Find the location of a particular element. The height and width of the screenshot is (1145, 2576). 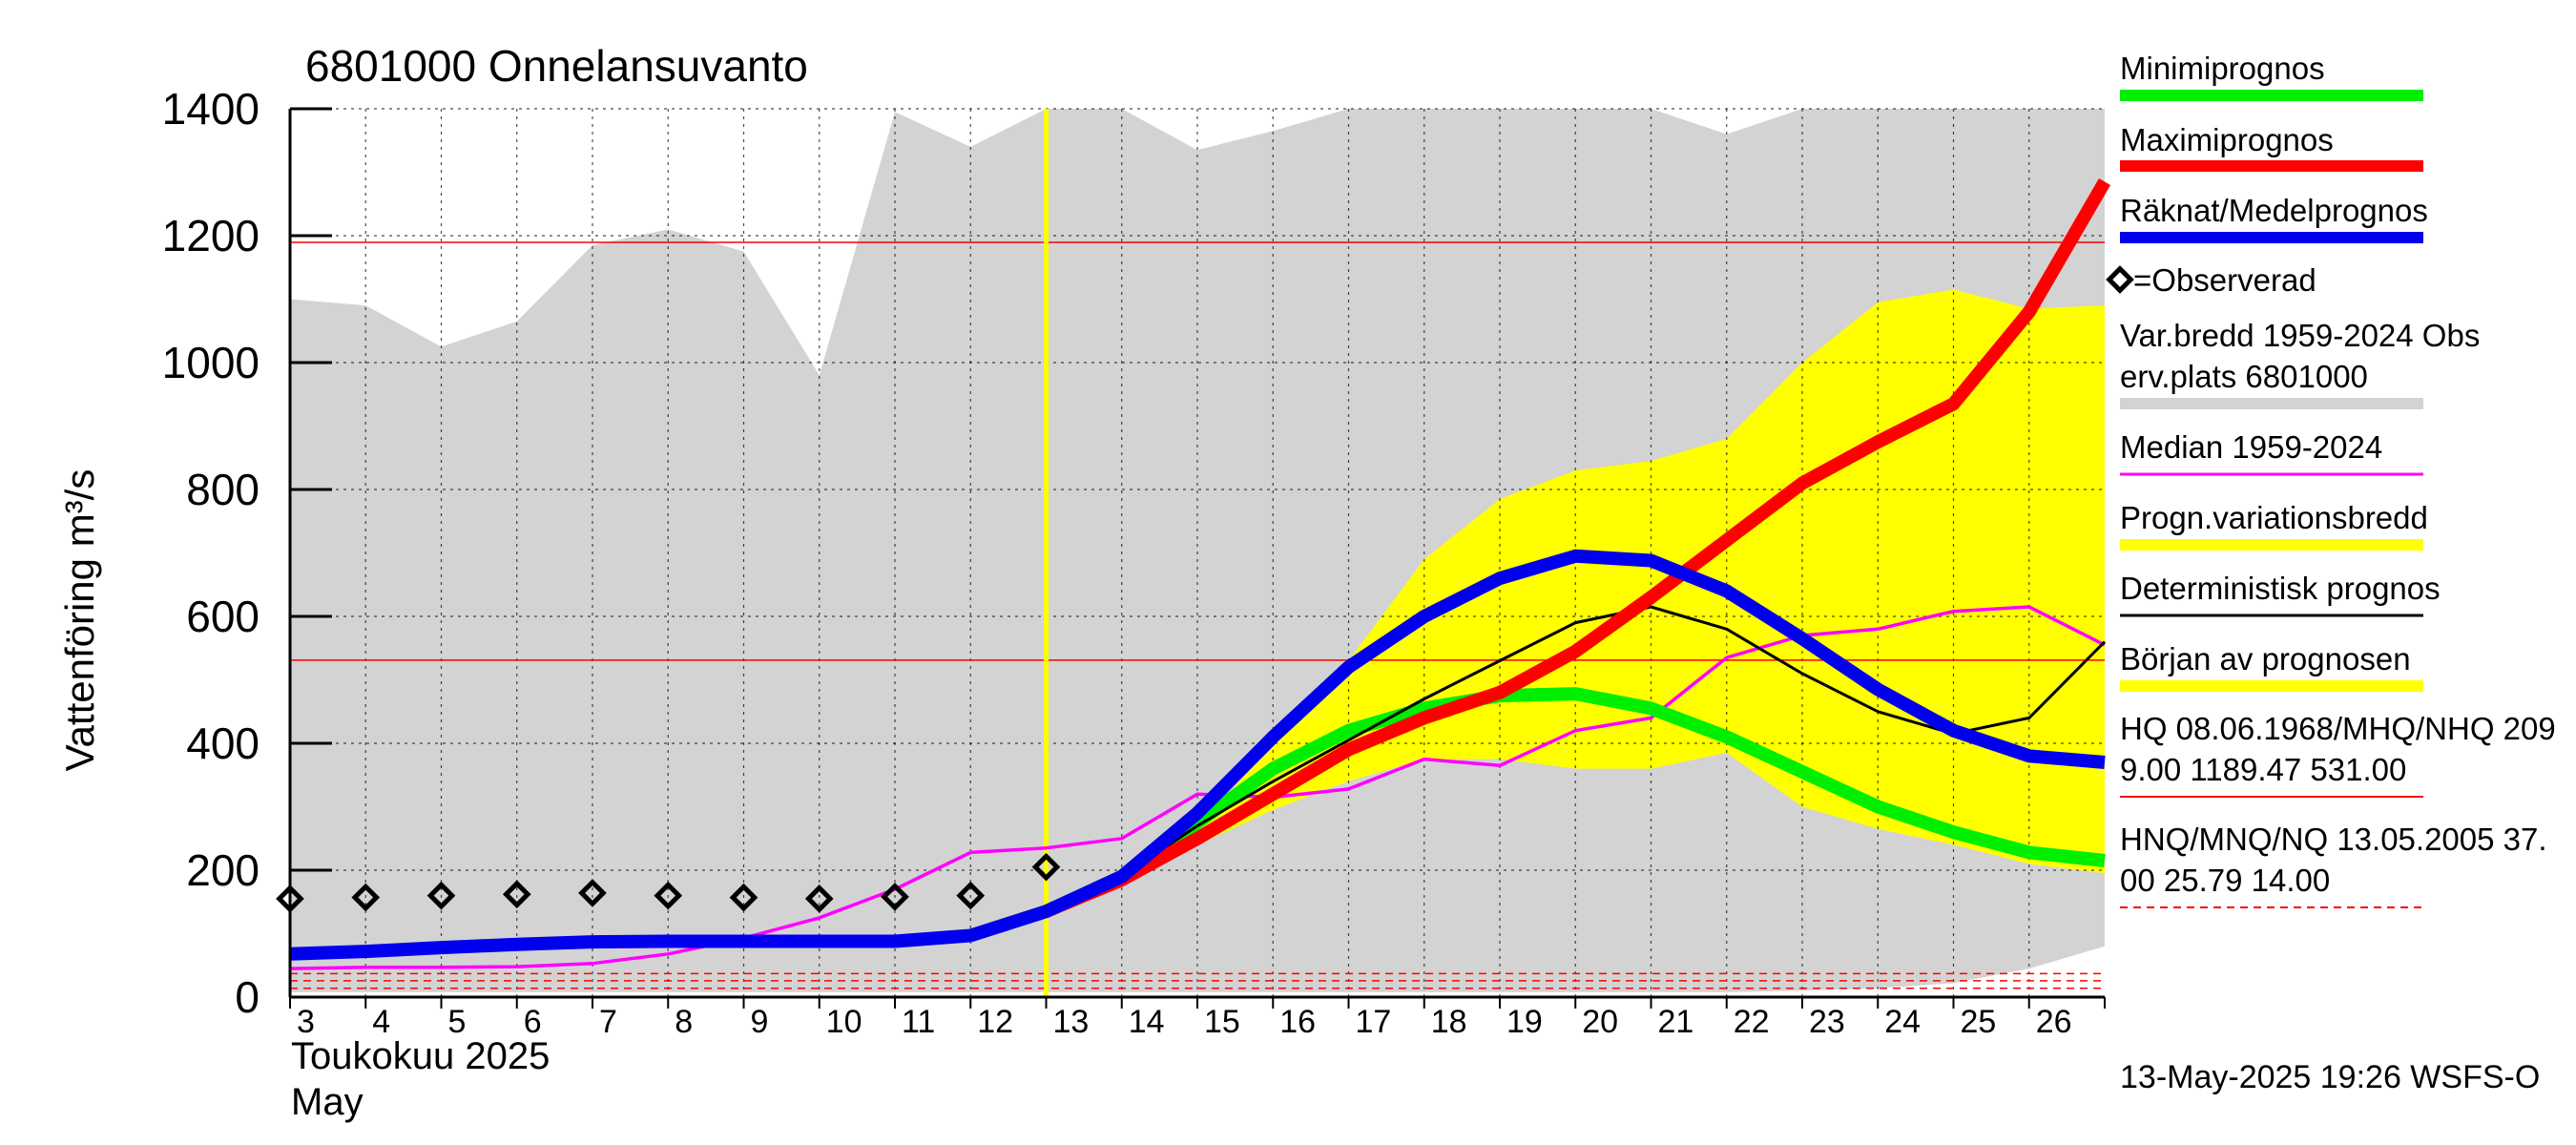

legend-max-label: Maximiprognos is located at coordinates (2227, 139).